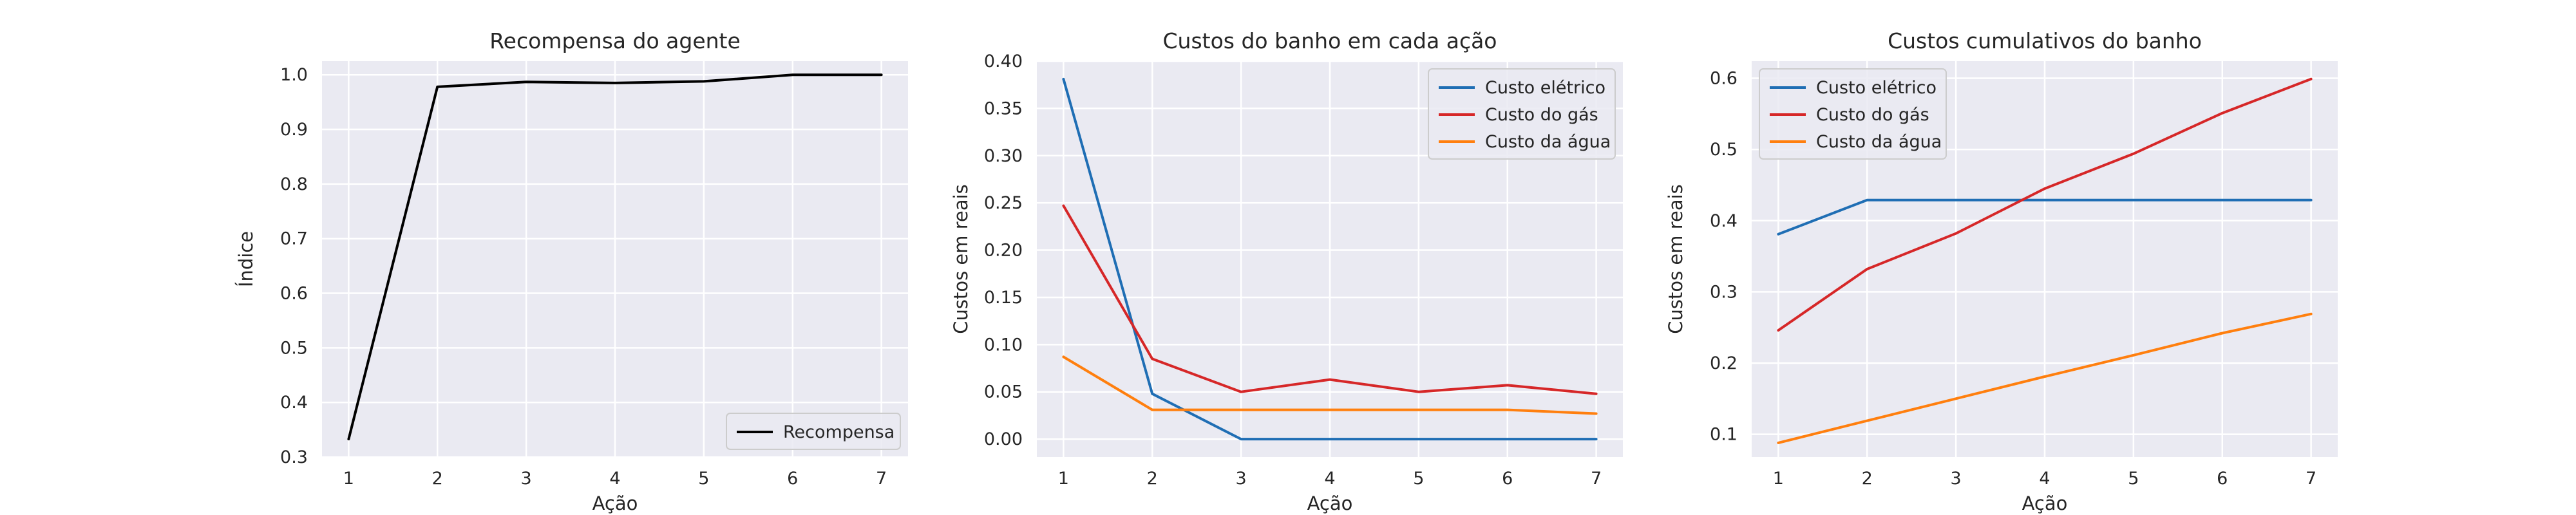  I want to click on y-tick-label: 0.2, so click(1724, 363).